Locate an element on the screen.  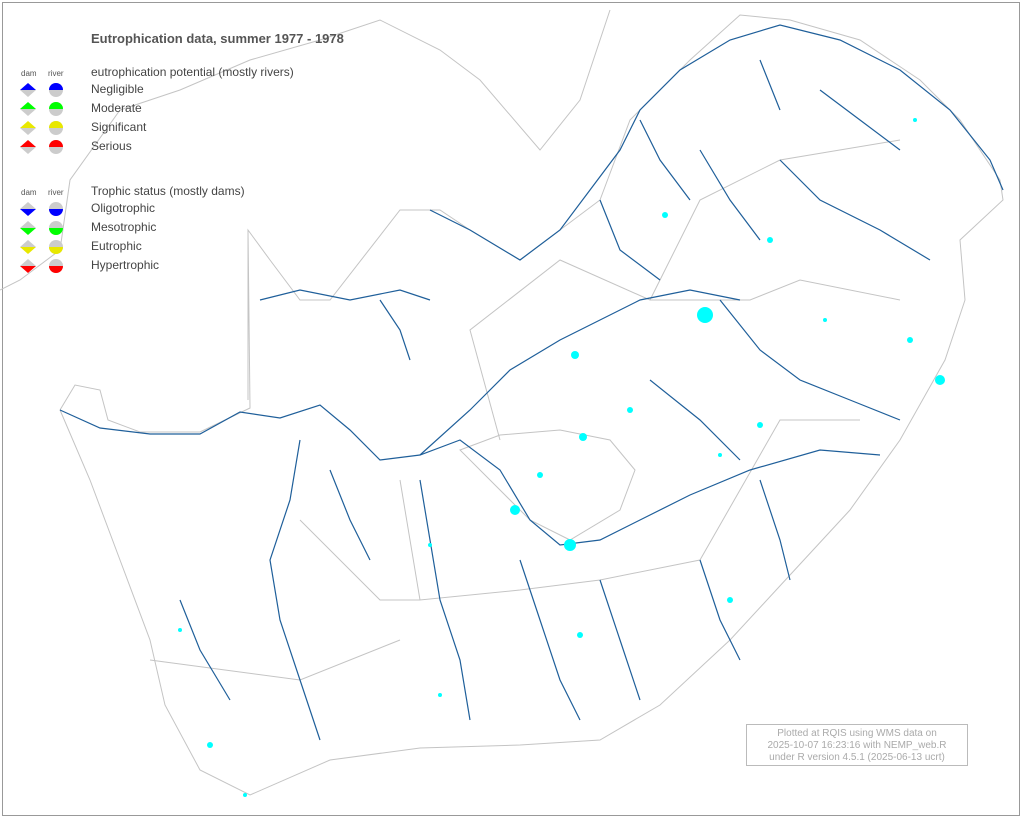
legend-item-oligotrophic: Oligotrophic is located at coordinates (123, 208).